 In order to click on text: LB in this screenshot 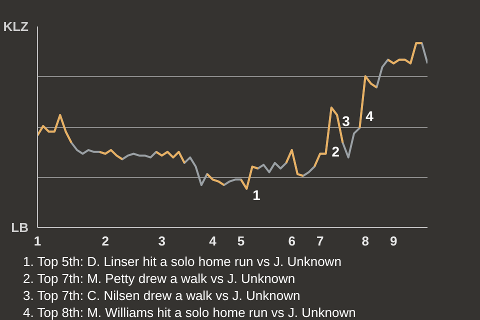, I will do `click(20, 227)`.